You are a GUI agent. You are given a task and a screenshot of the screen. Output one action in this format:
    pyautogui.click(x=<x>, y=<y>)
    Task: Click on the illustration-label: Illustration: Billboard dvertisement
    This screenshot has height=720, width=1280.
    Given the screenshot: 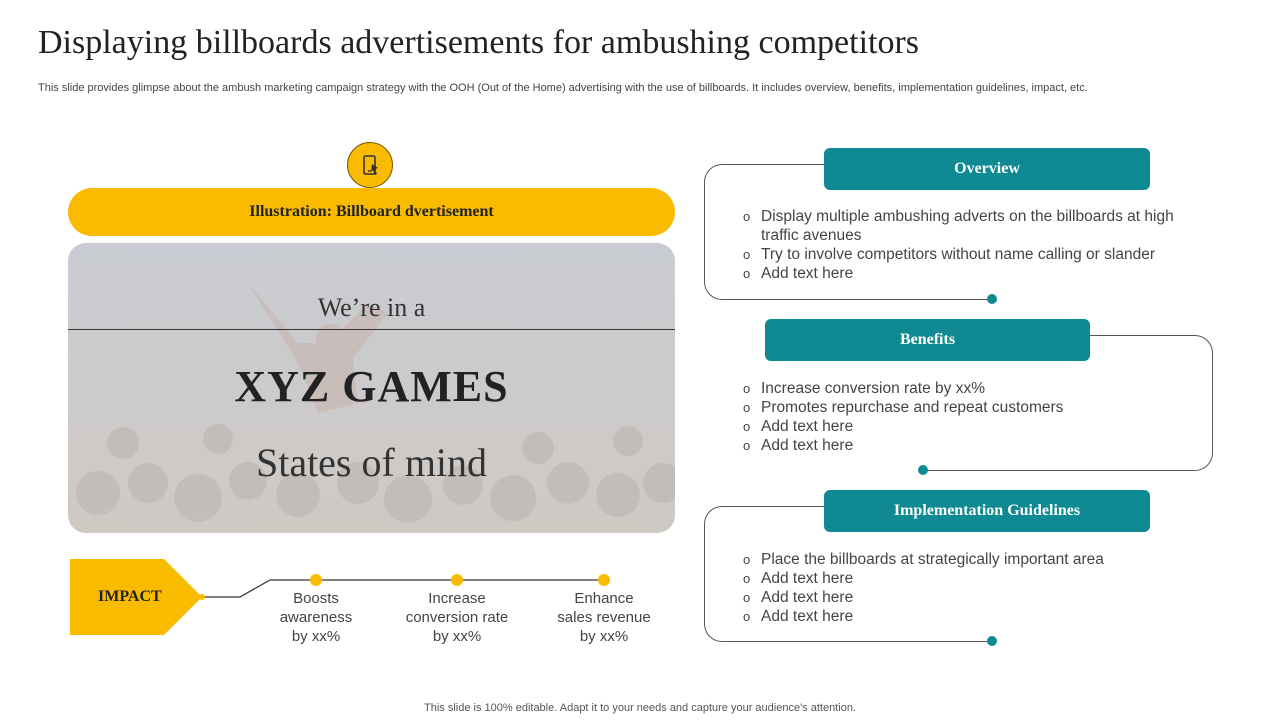 What is the action you would take?
    pyautogui.click(x=371, y=211)
    